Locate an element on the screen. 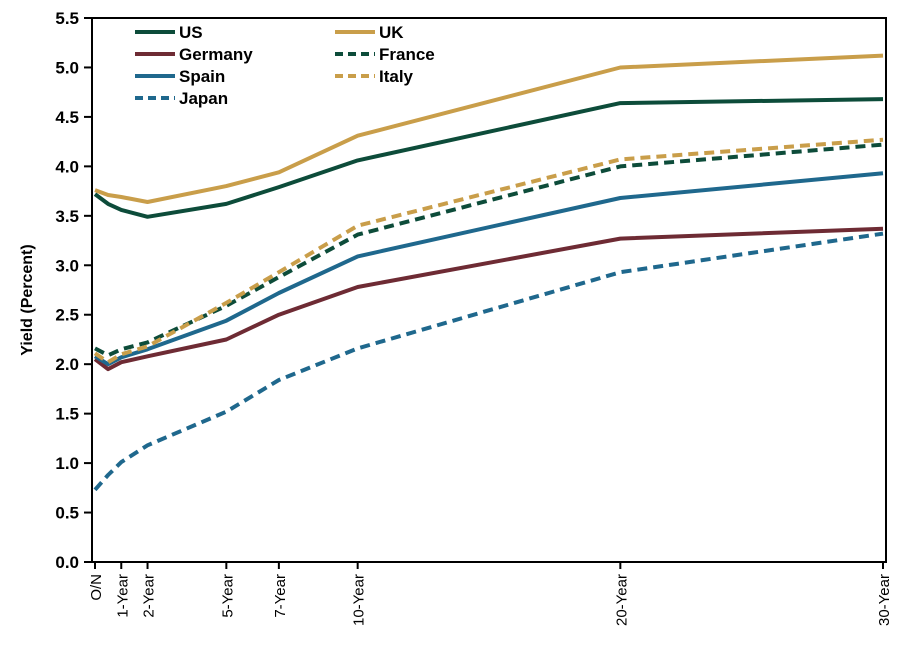  y-tick-label: 2.0 is located at coordinates (67, 364).